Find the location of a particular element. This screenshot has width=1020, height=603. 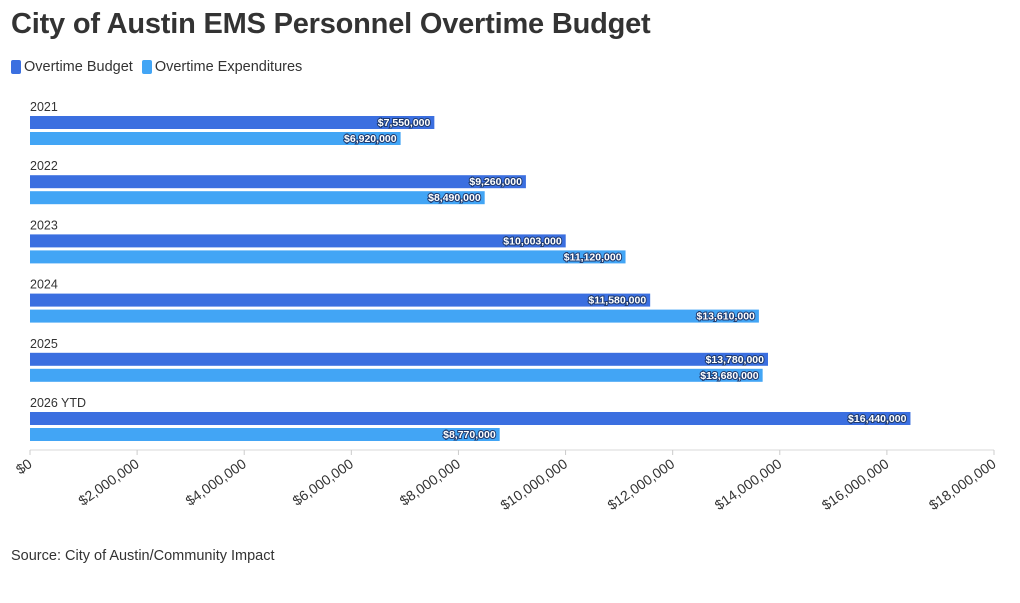

category-label: 2021 is located at coordinates (44, 107).